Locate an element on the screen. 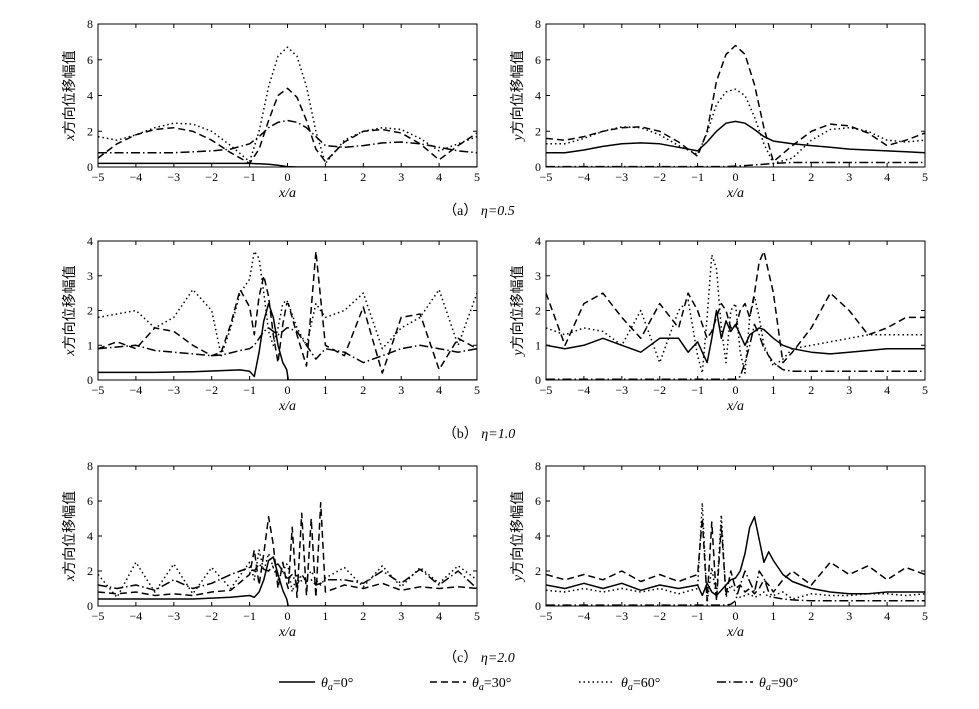 Image resolution: width=979 pixels, height=709 pixels. panel-a-x: −5 −4 −3 −2 −1 0 1 2 3 4 5 0 2 4 6 8 x/a x方向位移幅值 is located at coordinates (271, 109).